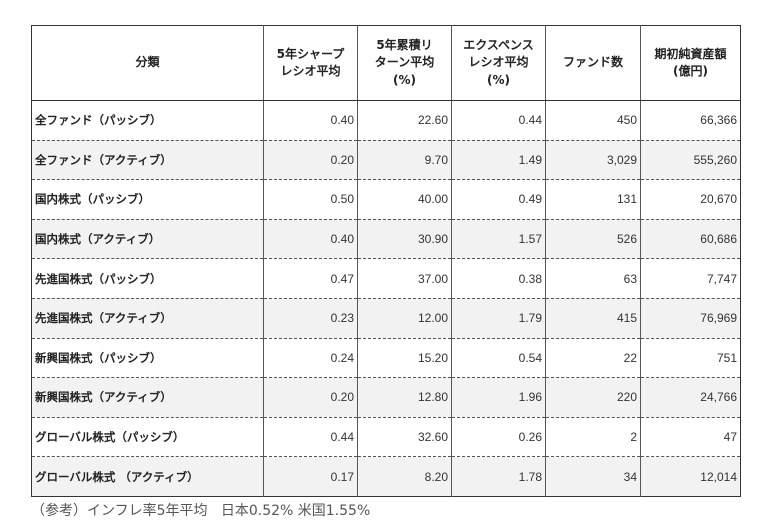  Describe the element at coordinates (147, 358) in the screenshot. I see `cell-category: 新興国株式（パッシブ）` at that location.